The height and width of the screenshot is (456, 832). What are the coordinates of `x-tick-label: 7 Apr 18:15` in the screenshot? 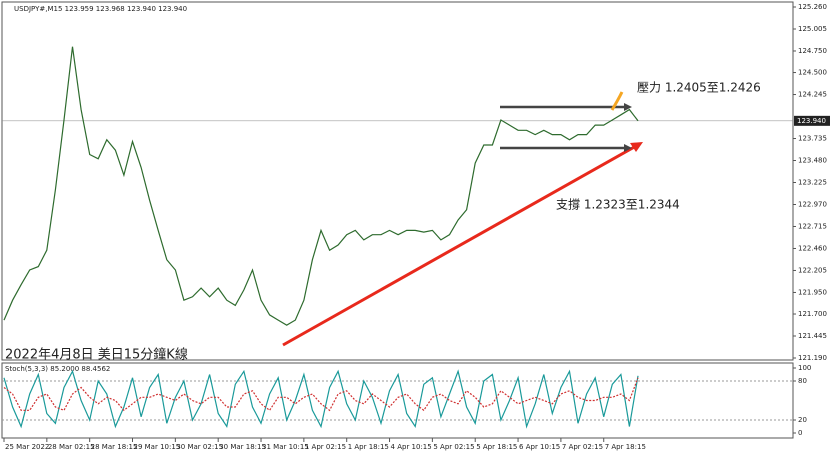 It's located at (625, 447).